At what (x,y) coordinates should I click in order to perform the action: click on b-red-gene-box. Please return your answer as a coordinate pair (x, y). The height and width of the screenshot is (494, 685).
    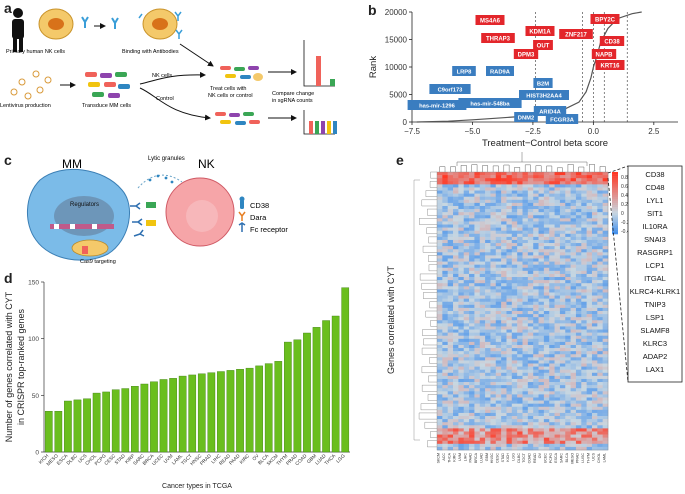
    Looking at the image, I should click on (526, 54).